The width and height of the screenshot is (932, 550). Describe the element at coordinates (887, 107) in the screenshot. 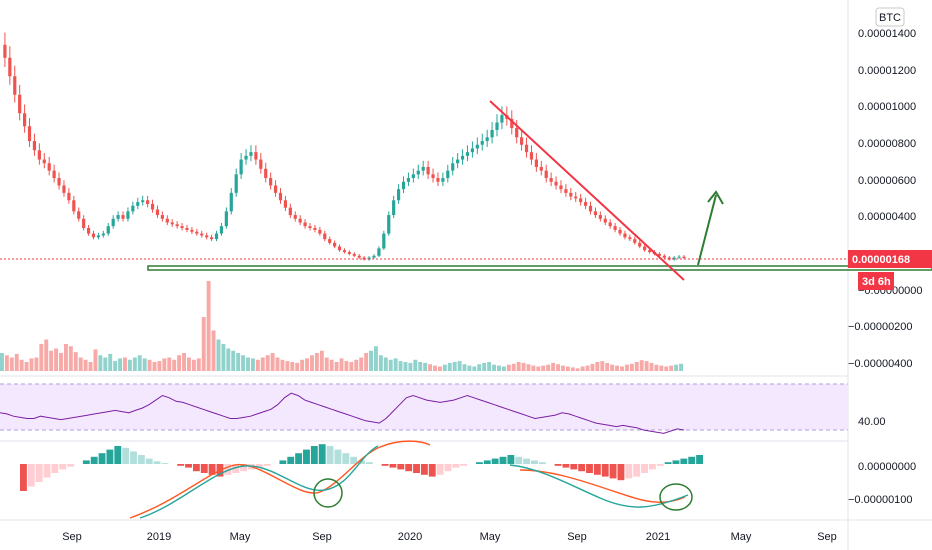

I see `price-tick-3: 0.00001000` at that location.